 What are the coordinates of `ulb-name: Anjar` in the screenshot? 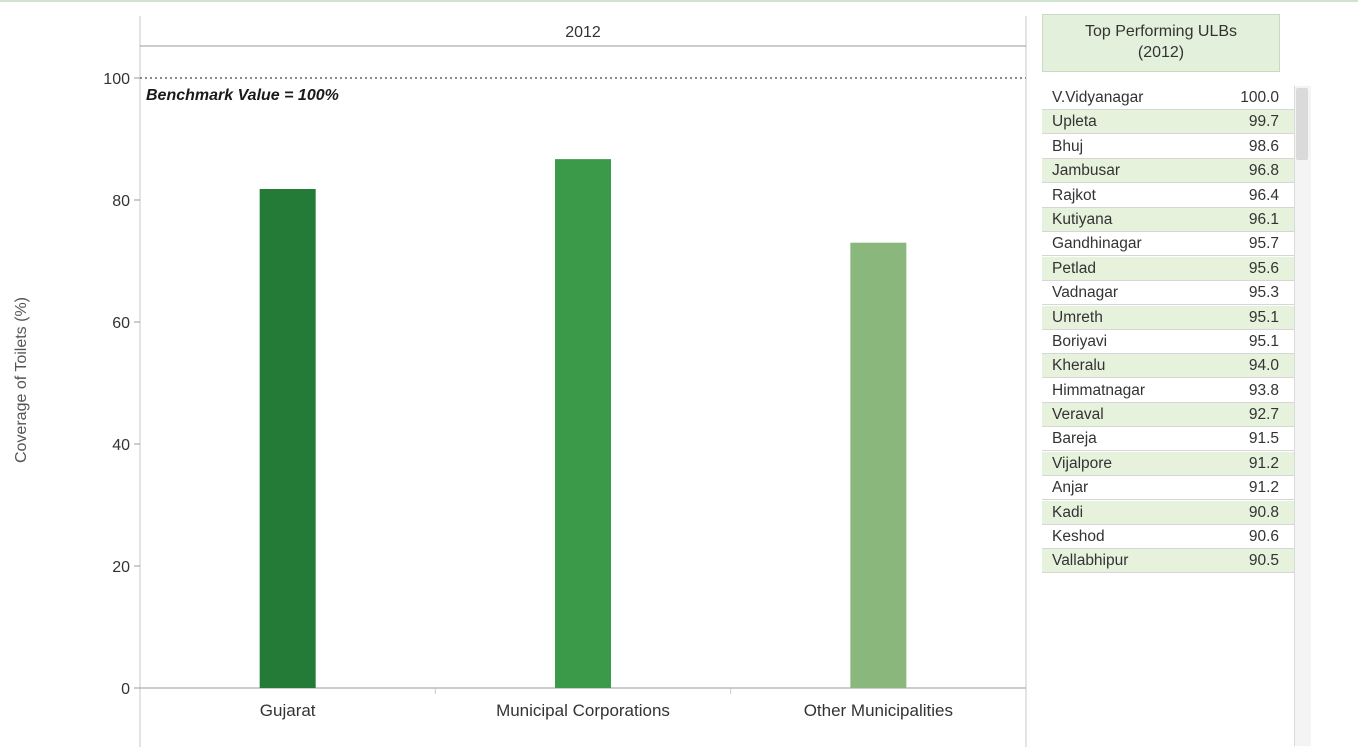 It's located at (1070, 488).